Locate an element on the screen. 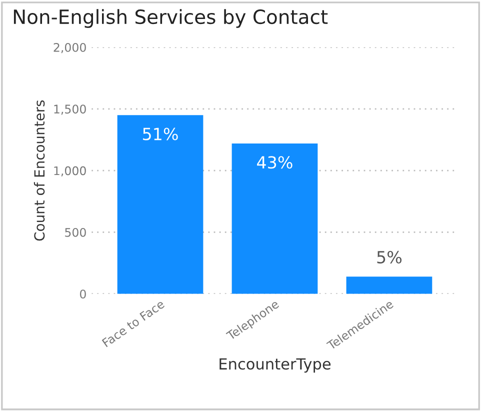 Image resolution: width=482 pixels, height=411 pixels. chart-title: Non-English Services by Contact is located at coordinates (171, 18).